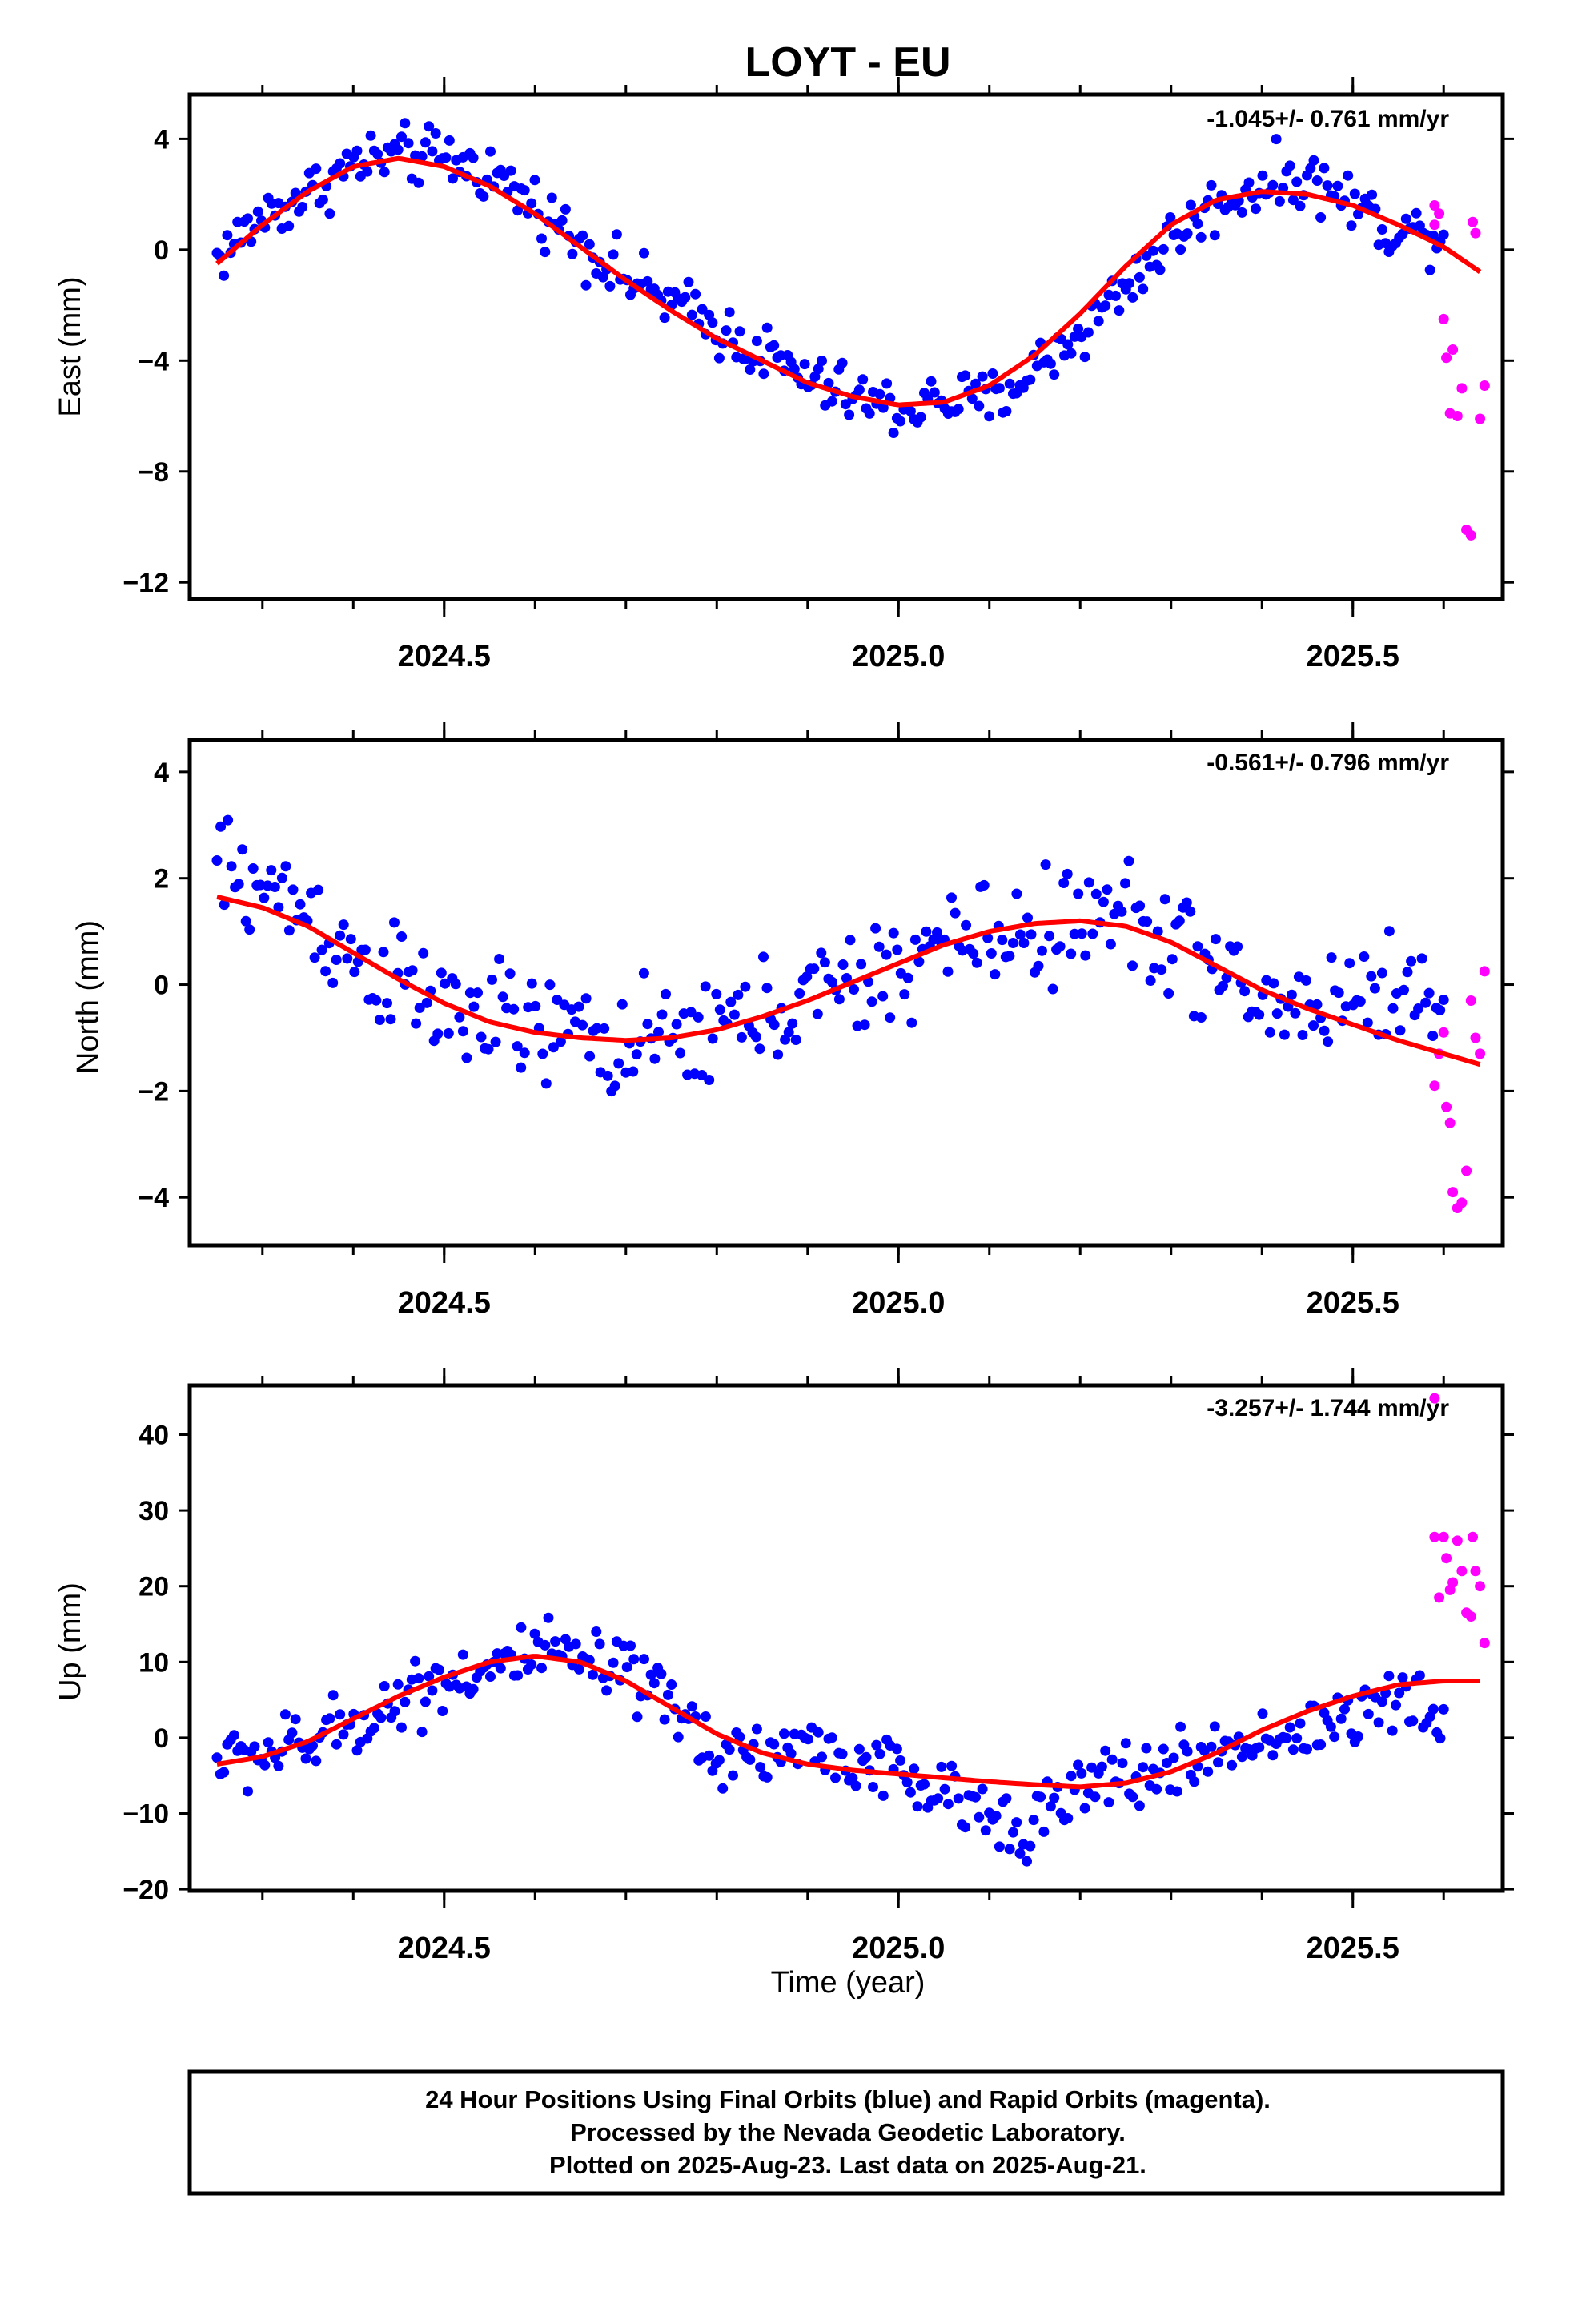 The image size is (1582, 2324). I want to click on x-axis-label: Time (year), so click(848, 1983).